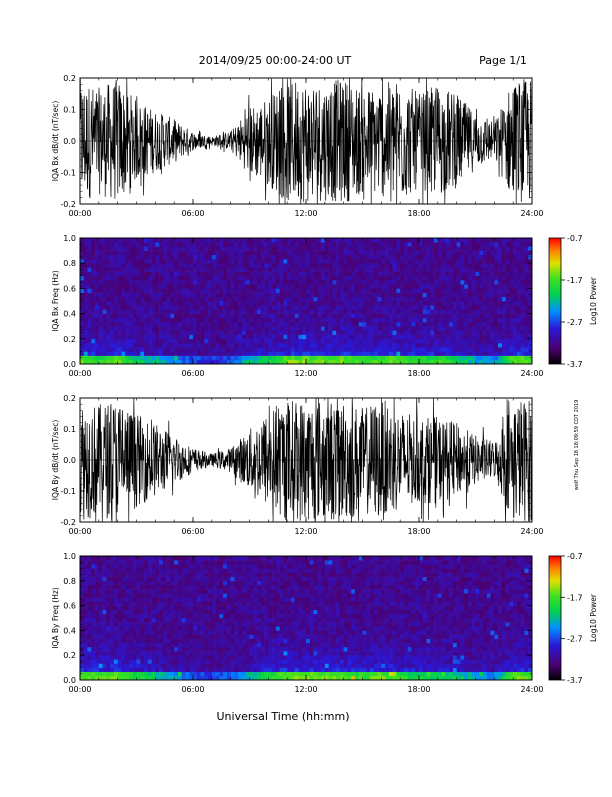 This screenshot has height=797, width=612. What do you see at coordinates (68, 522) in the screenshot?
I see `y-tick-label: -0.2` at bounding box center [68, 522].